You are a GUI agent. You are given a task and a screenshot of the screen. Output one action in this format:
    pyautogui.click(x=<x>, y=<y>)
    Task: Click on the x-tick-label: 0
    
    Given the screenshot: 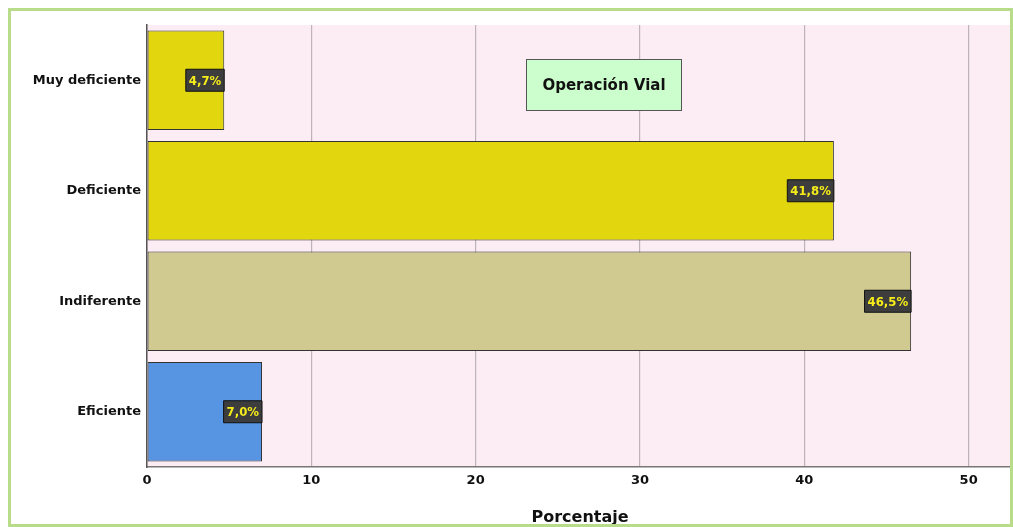 What is the action you would take?
    pyautogui.click(x=147, y=480)
    